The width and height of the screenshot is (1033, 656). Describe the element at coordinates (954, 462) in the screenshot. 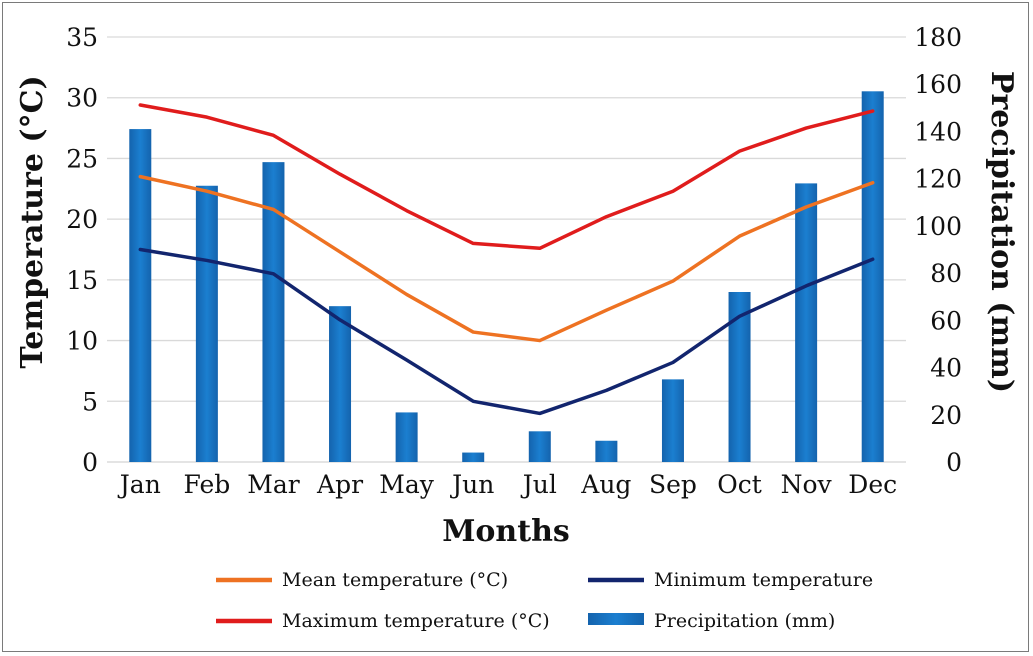

I see `y-right-tick-label: 0` at that location.